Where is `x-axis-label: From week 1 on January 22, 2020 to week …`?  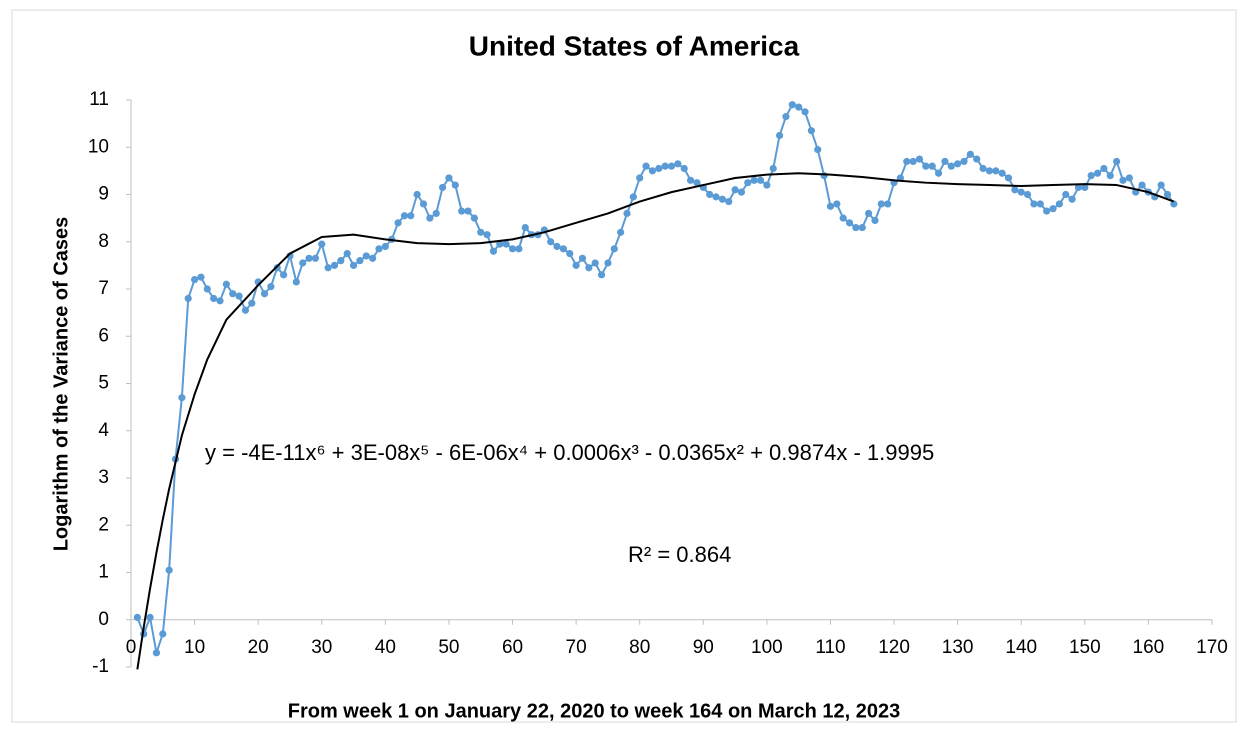 x-axis-label: From week 1 on January 22, 2020 to week … is located at coordinates (594, 711).